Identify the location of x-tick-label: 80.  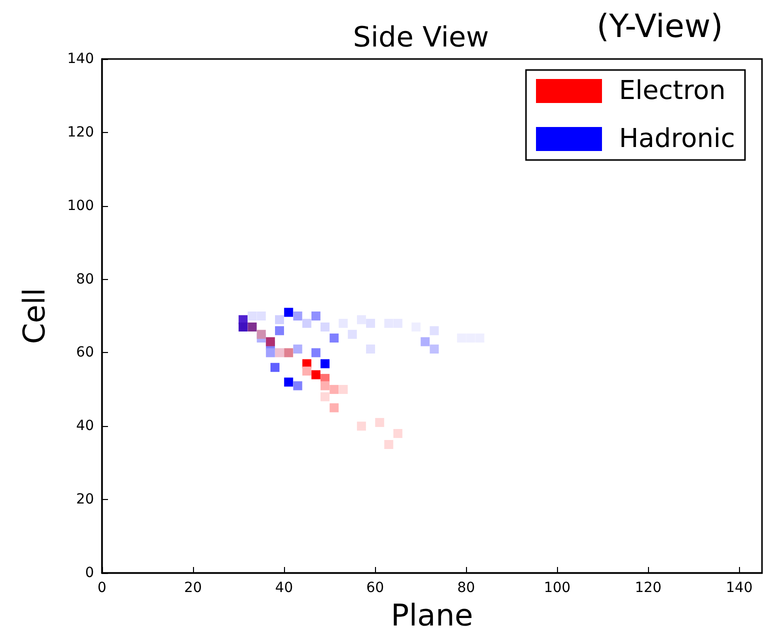
(466, 588).